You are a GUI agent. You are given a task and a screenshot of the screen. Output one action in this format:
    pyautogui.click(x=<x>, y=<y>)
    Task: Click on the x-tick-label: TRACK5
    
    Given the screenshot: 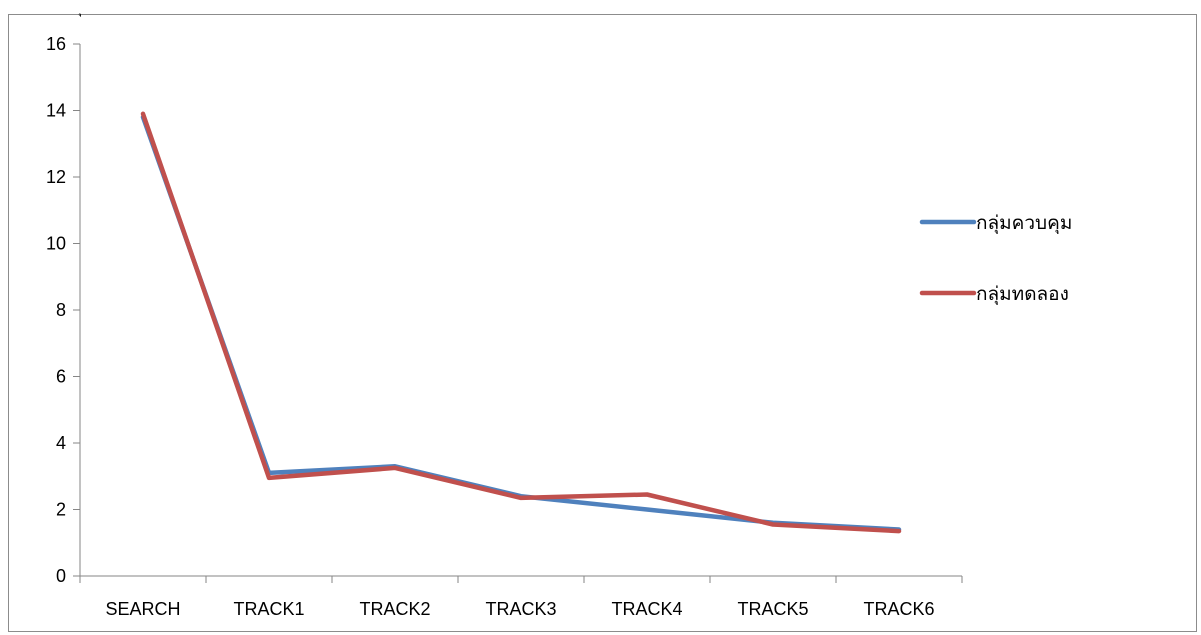 What is the action you would take?
    pyautogui.click(x=772, y=609)
    